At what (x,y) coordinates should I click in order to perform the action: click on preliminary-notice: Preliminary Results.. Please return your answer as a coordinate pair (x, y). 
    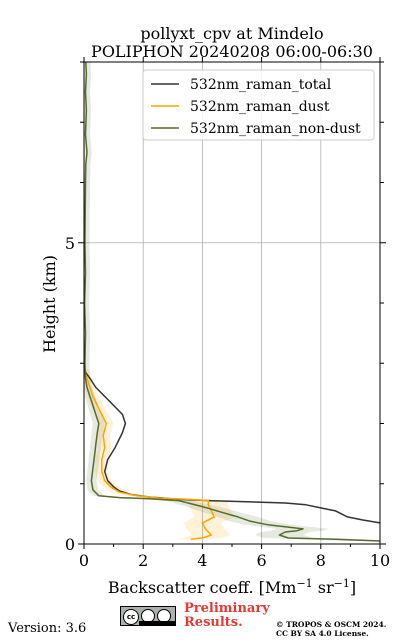
    Looking at the image, I should click on (227, 616).